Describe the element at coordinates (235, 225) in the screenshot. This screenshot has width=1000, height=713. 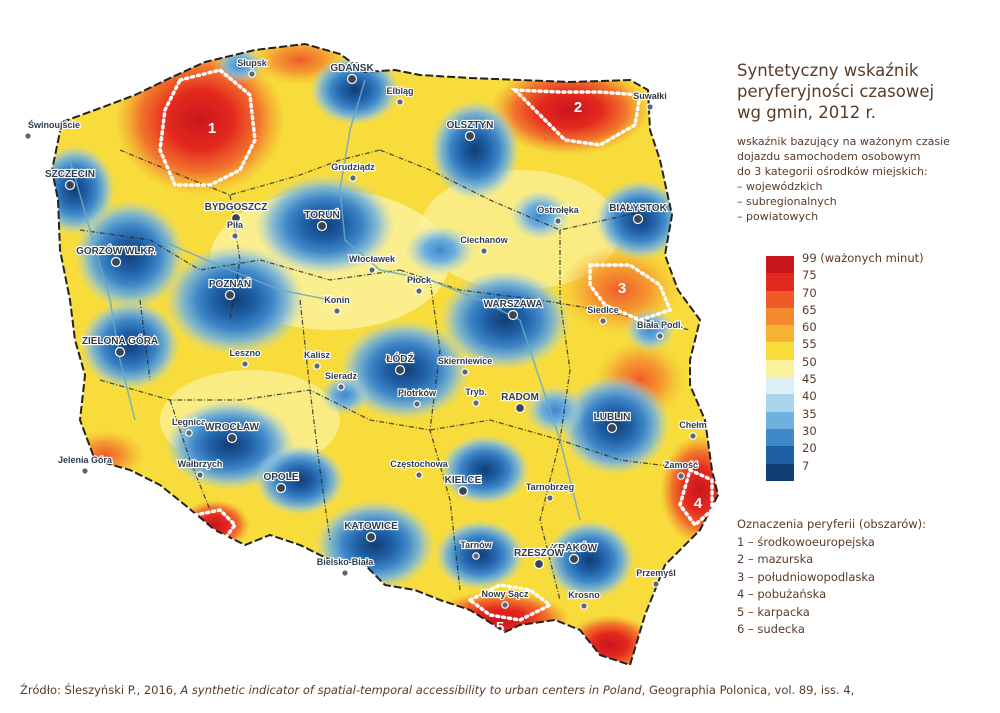
I see `city-label: Piła` at that location.